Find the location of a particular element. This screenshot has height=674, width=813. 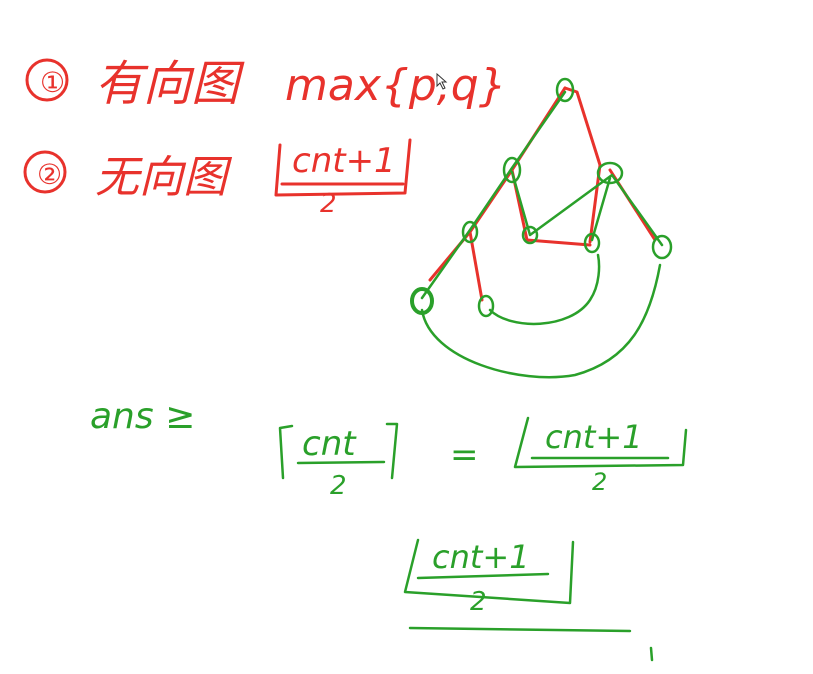

bottom-numerator: cnt+1 is located at coordinates (481, 557).